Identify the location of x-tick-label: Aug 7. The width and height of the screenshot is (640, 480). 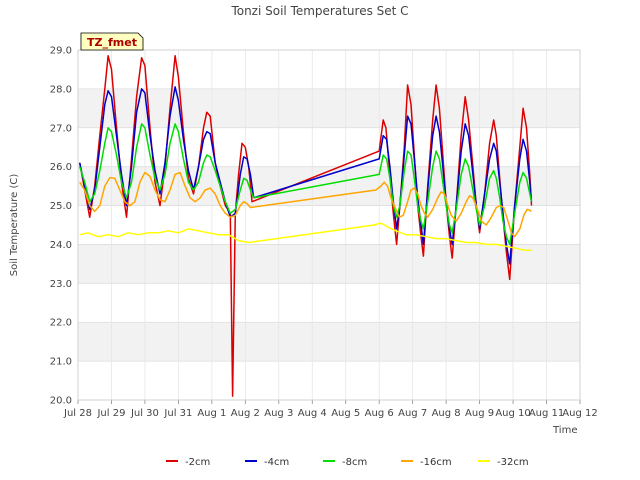
(412, 413).